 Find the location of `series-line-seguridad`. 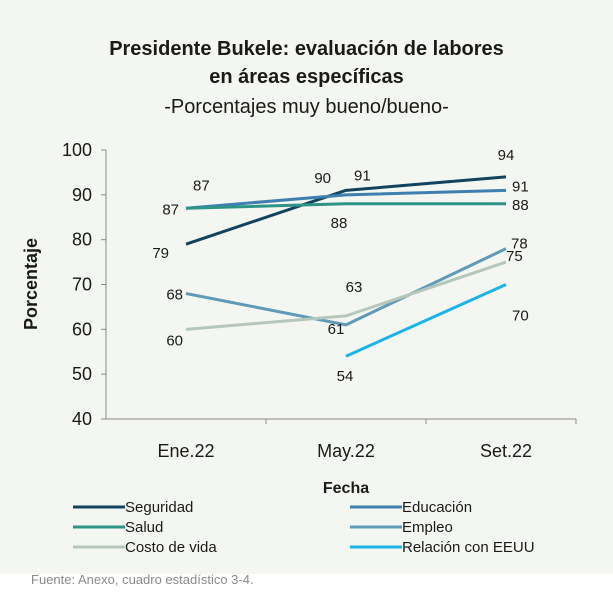

series-line-seguridad is located at coordinates (346, 210).